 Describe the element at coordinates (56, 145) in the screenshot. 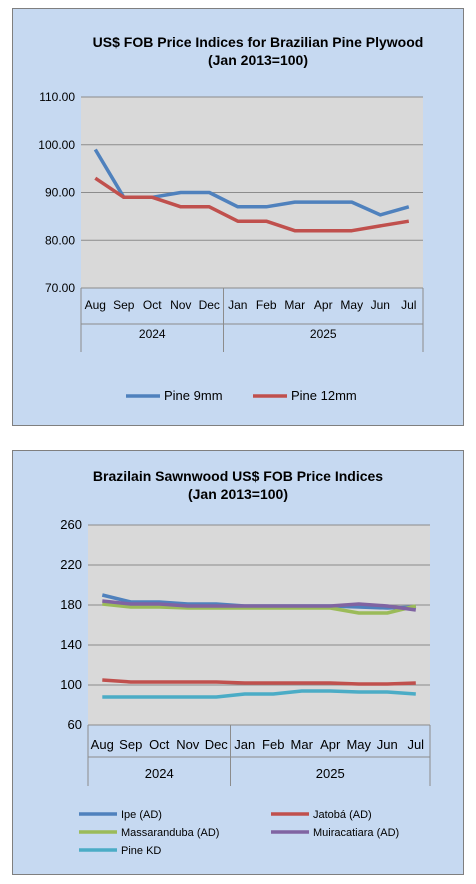

I see `y-tick-label: 100.00` at that location.